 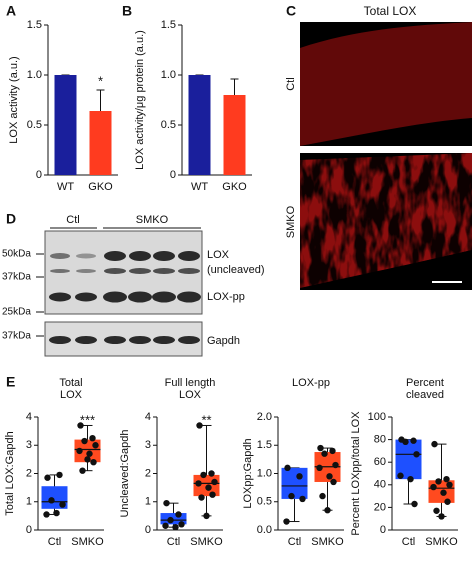 I want to click on band-label: LOX-pp, so click(x=226, y=297).